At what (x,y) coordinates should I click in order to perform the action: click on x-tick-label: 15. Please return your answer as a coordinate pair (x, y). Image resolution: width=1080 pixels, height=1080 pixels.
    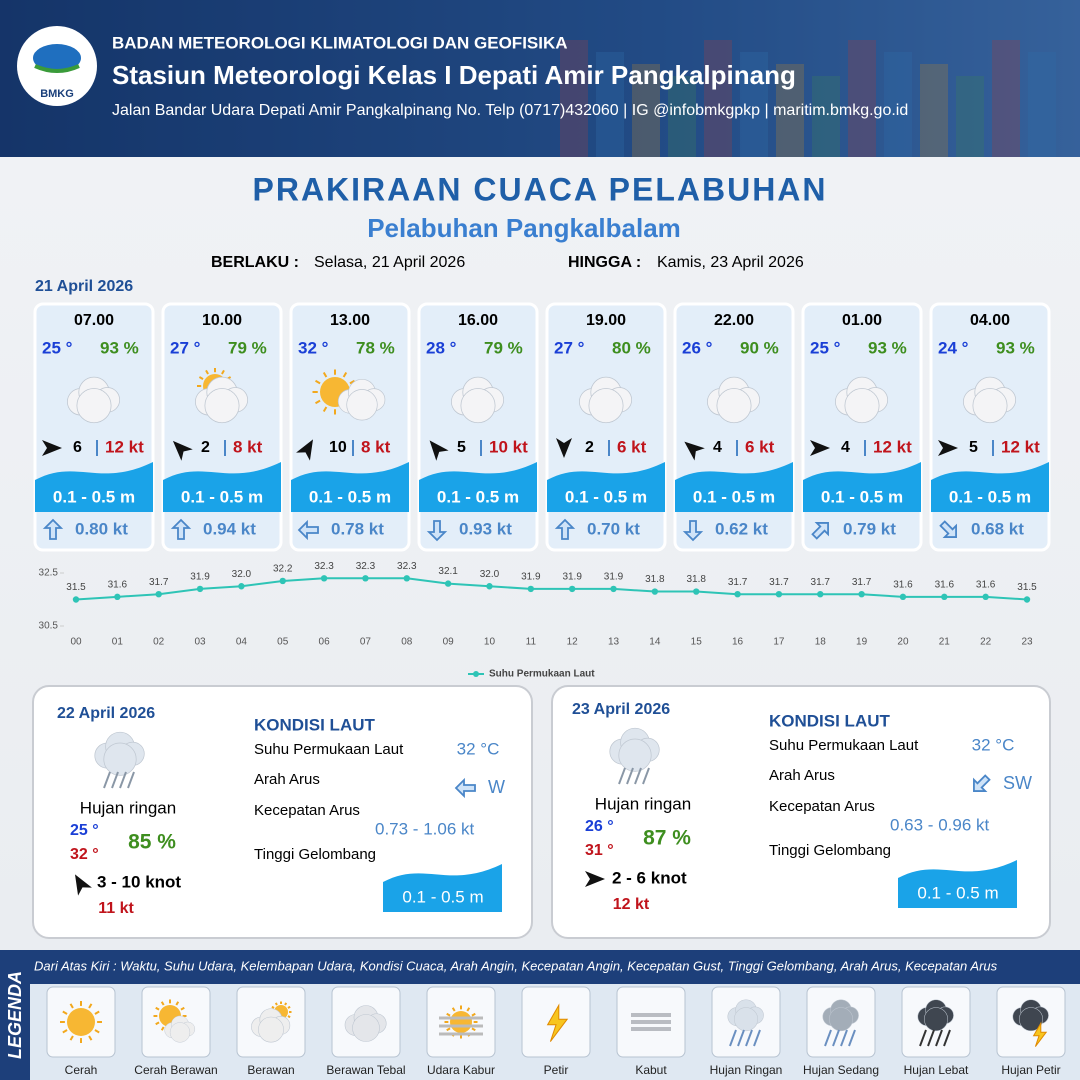
    Looking at the image, I should click on (697, 642).